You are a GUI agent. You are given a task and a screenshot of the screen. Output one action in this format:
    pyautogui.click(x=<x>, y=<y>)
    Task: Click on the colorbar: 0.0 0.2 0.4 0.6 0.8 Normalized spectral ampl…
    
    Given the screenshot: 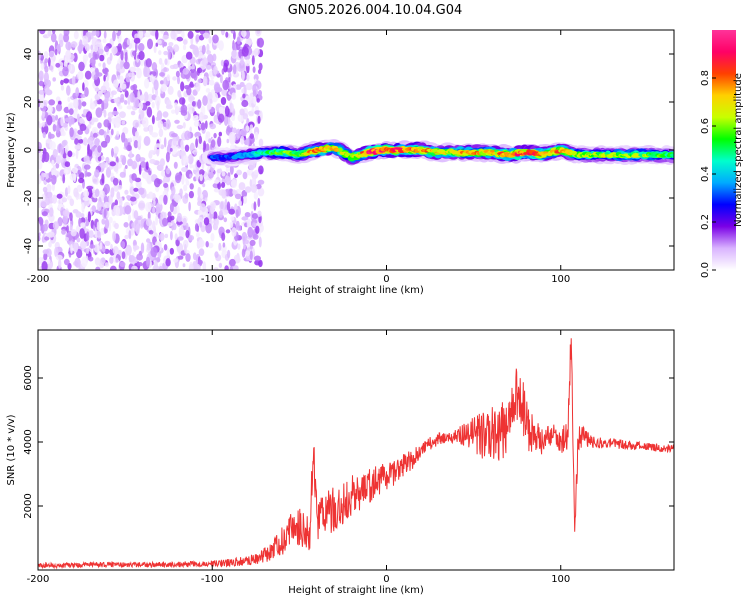 What is the action you would take?
    pyautogui.click(x=722, y=154)
    